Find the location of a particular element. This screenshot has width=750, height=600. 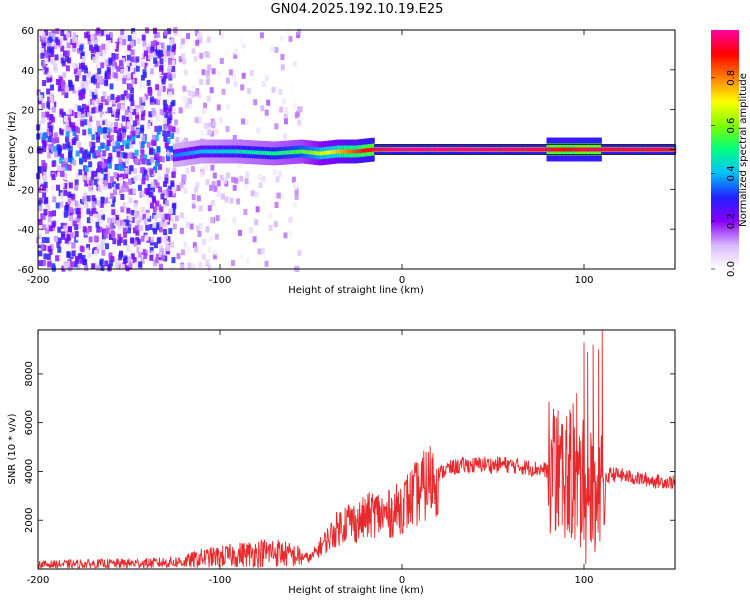

snr-y-axis-title: SNR (10 * v/v) is located at coordinates (12, 448).